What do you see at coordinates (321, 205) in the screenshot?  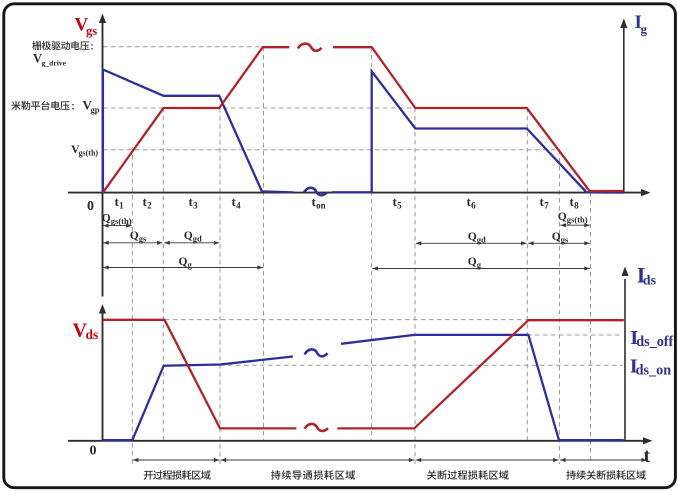 I see `svg-text: on` at bounding box center [321, 205].